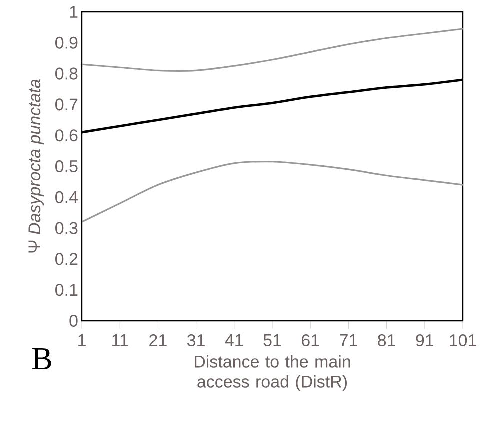 This screenshot has height=421, width=481. Describe the element at coordinates (425, 340) in the screenshot. I see `x-tick-label: 91` at that location.